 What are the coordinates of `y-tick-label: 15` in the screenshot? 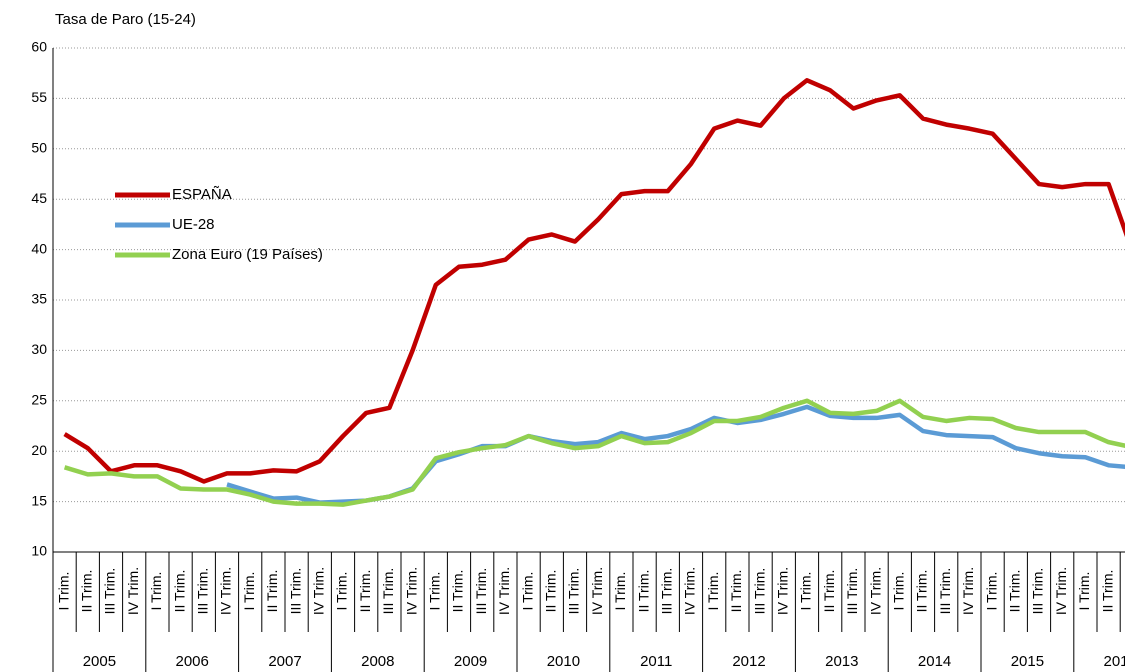 It's located at (39, 500).